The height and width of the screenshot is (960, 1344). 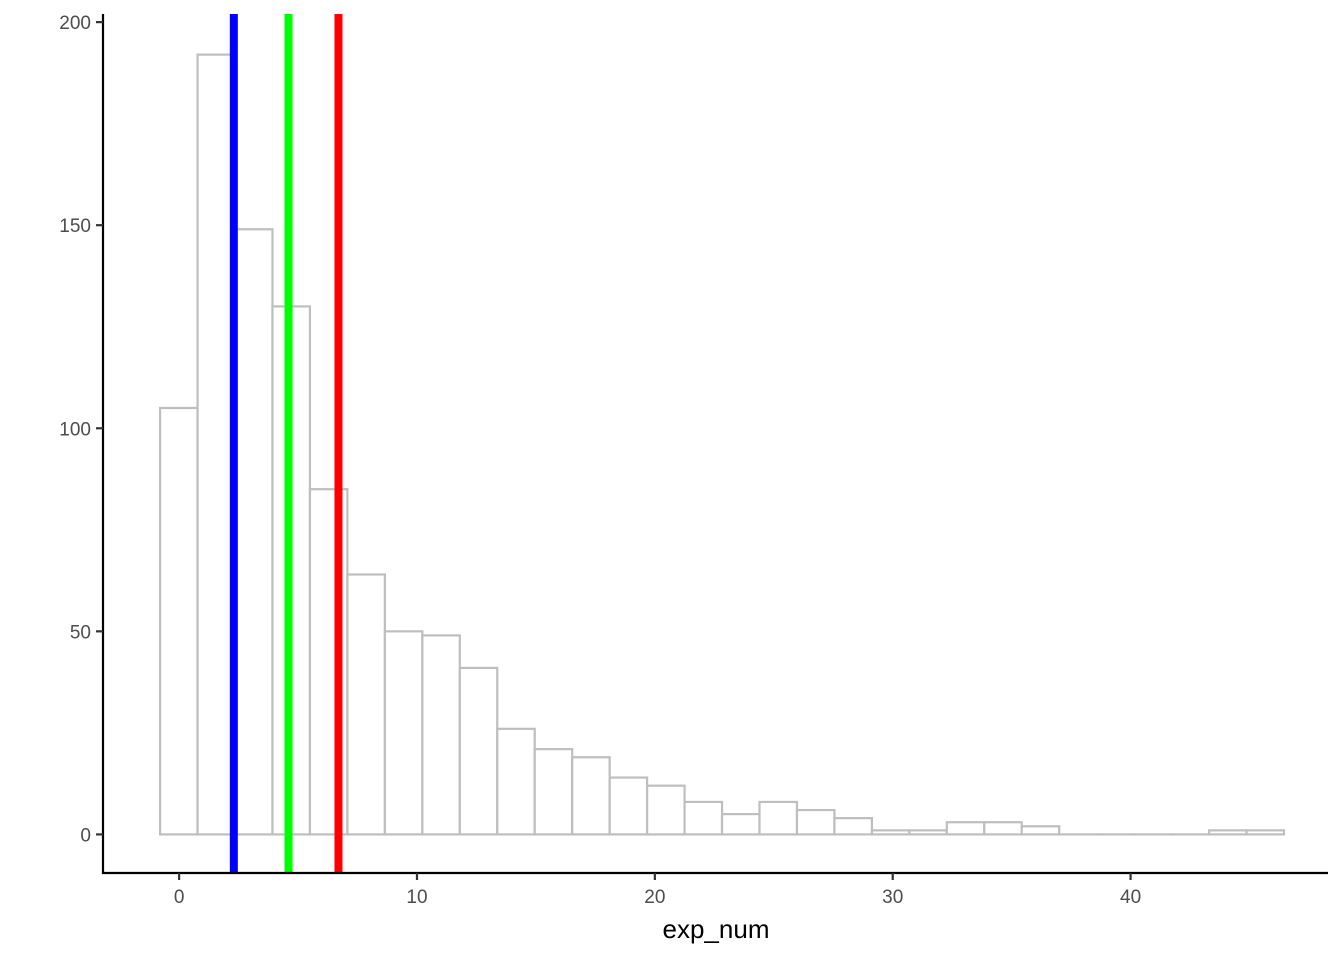 I want to click on x-axis-title: exp_num, so click(x=716, y=929).